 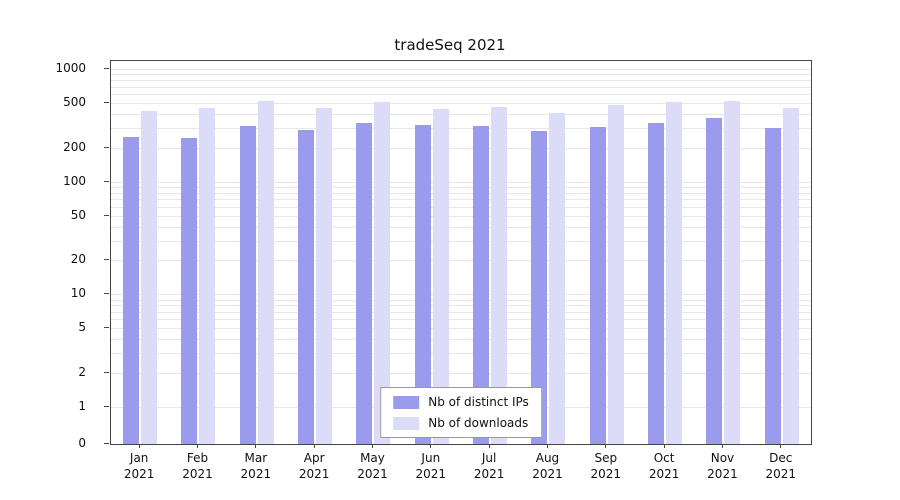 I want to click on x-tick-group: Aug 2021, so click(x=547, y=467).